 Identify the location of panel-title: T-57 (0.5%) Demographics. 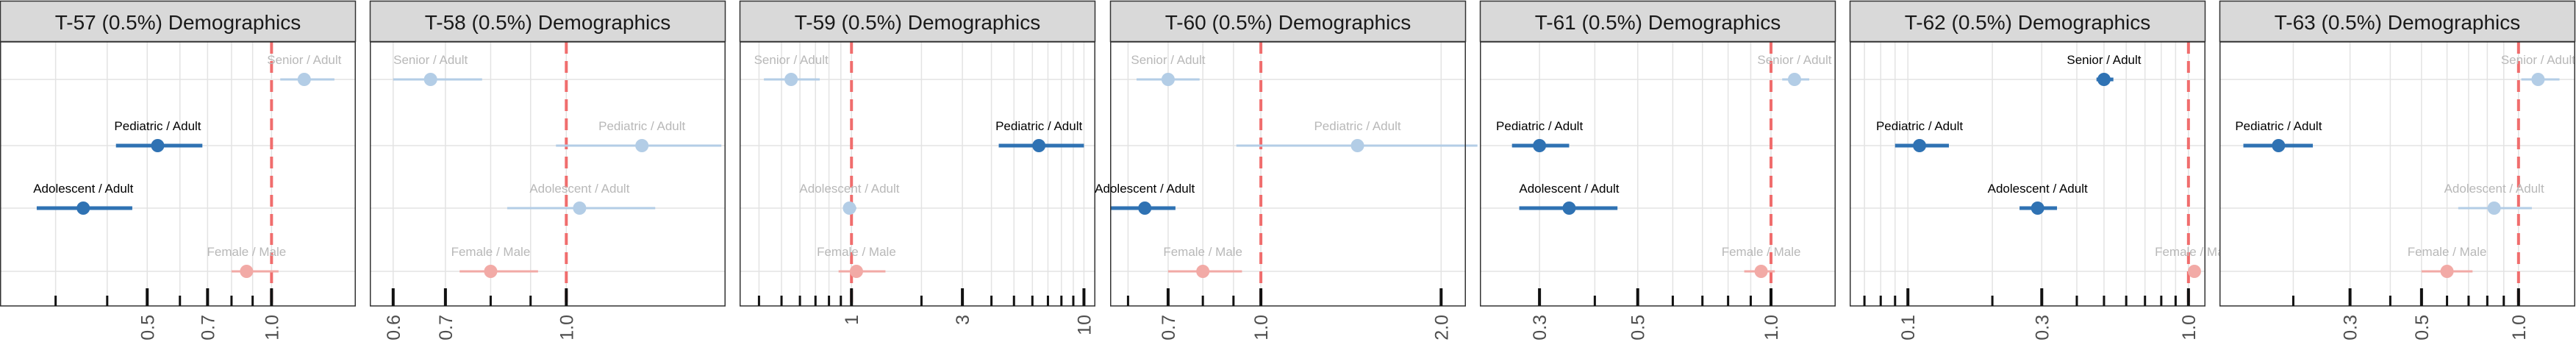
(178, 23).